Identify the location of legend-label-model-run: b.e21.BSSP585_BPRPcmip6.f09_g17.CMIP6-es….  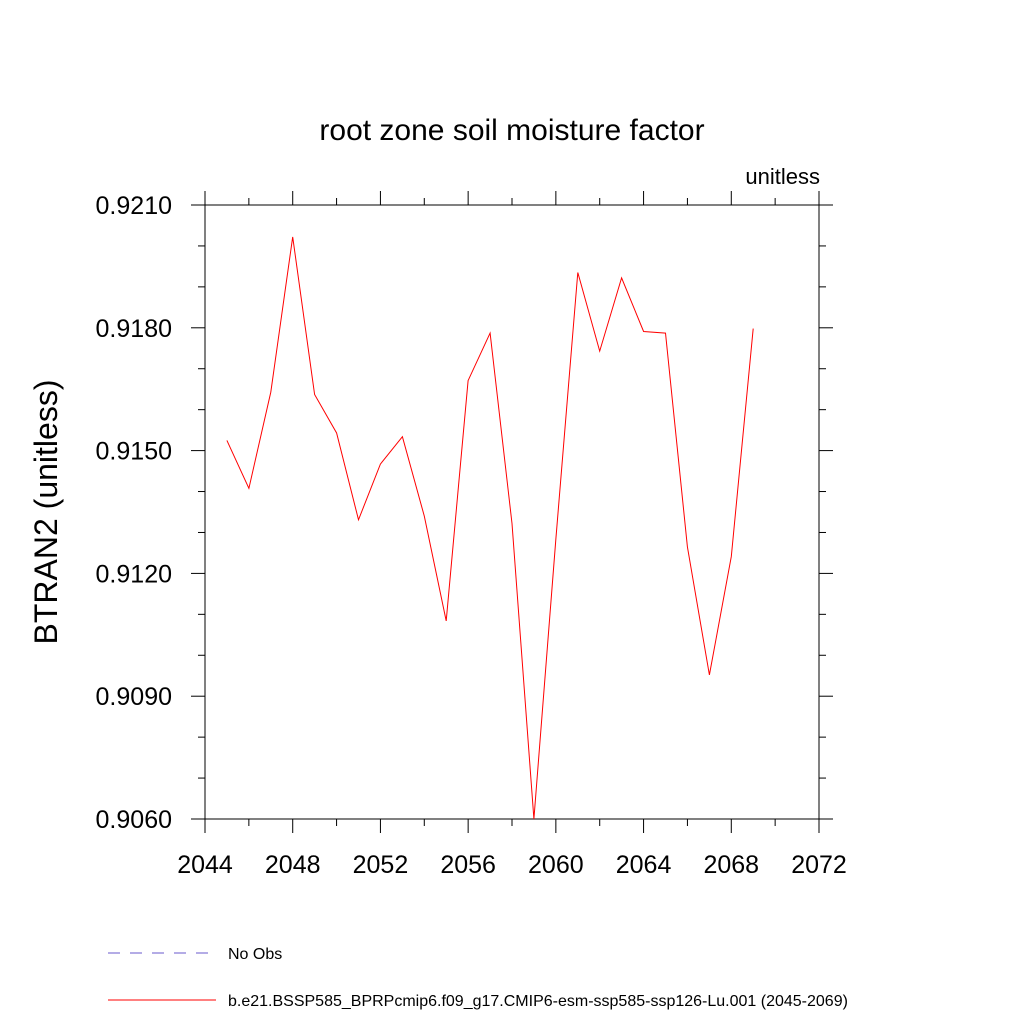
(538, 1001).